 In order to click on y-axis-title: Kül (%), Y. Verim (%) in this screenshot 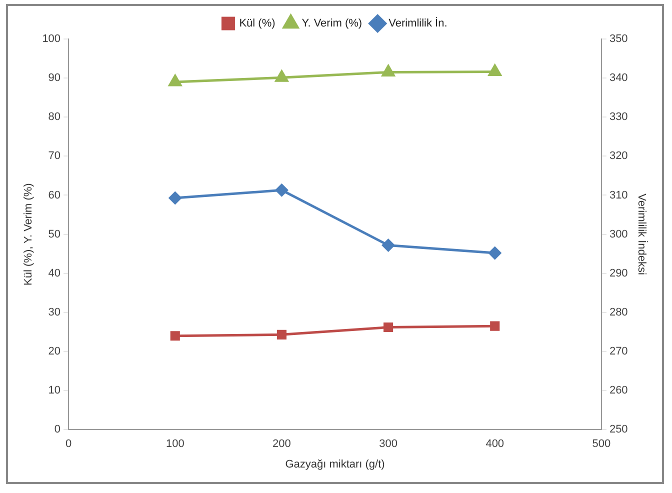, I will do `click(28, 234)`.